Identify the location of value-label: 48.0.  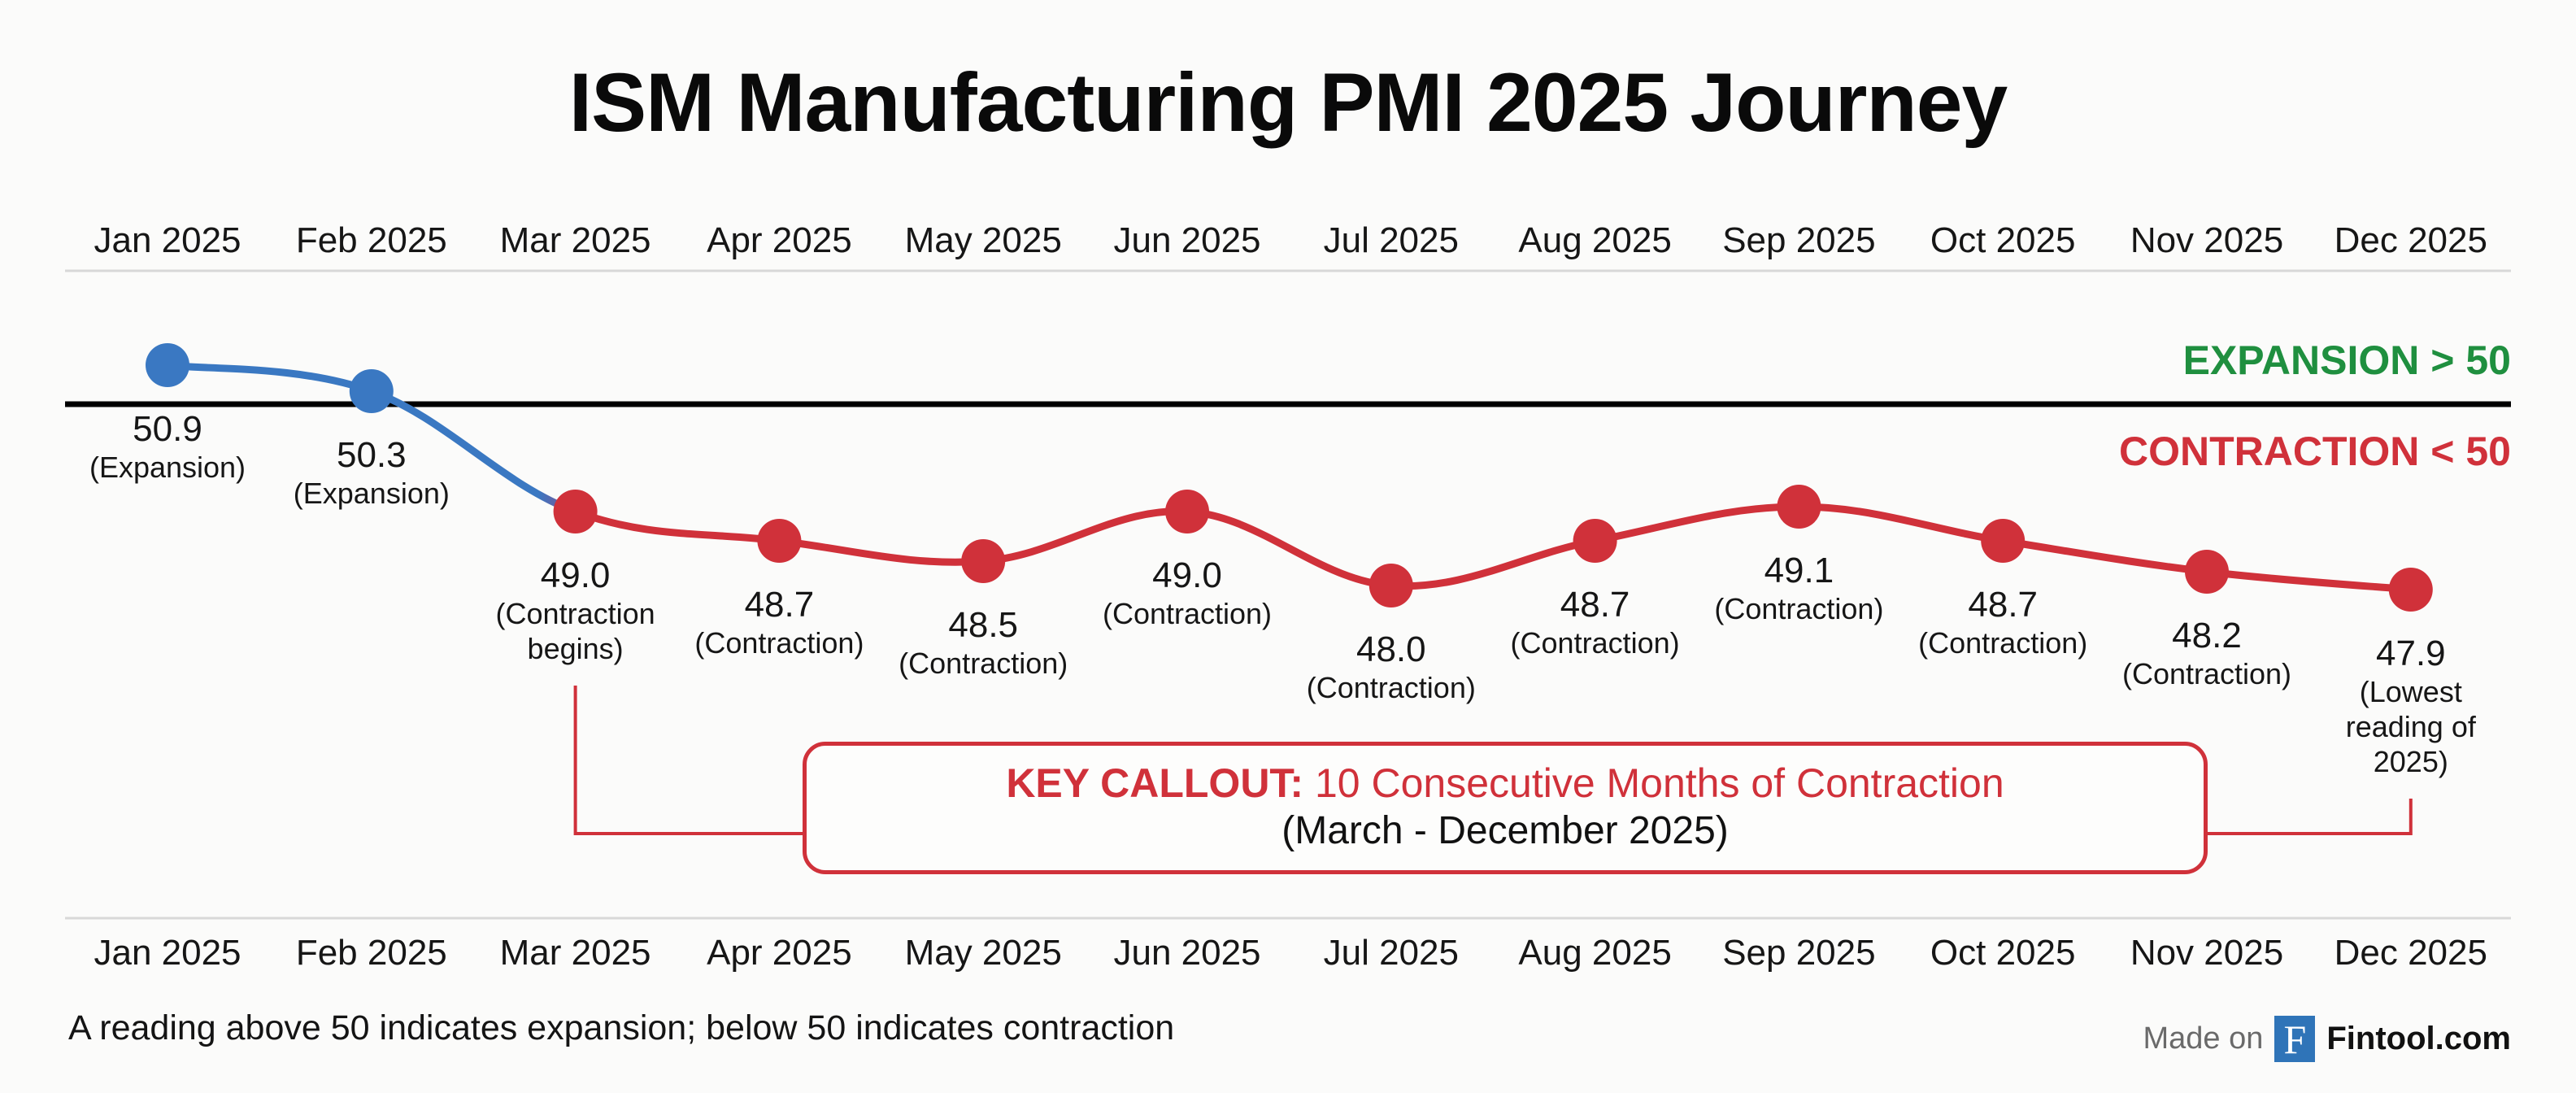
(1391, 649).